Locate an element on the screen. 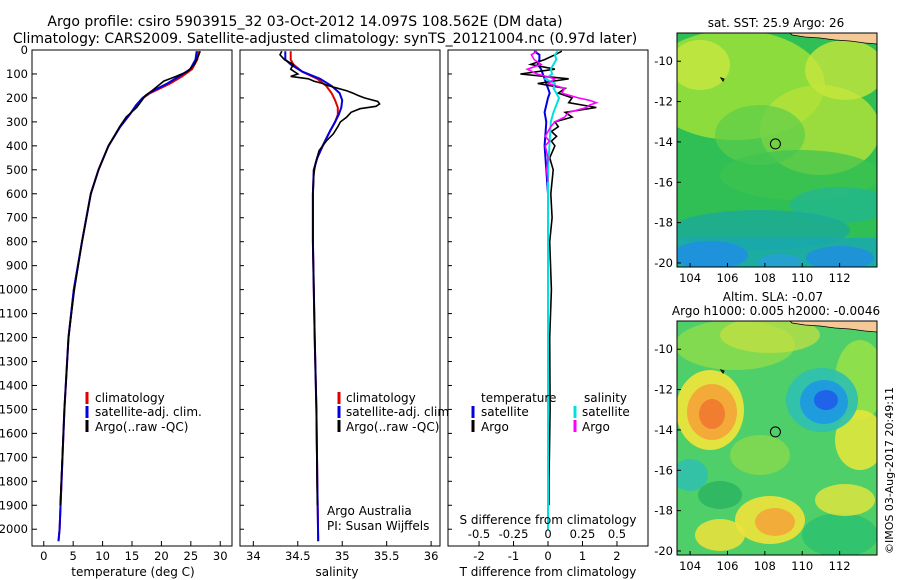 The width and height of the screenshot is (900, 580). depth-tick-label: 1300 is located at coordinates (14, 361).